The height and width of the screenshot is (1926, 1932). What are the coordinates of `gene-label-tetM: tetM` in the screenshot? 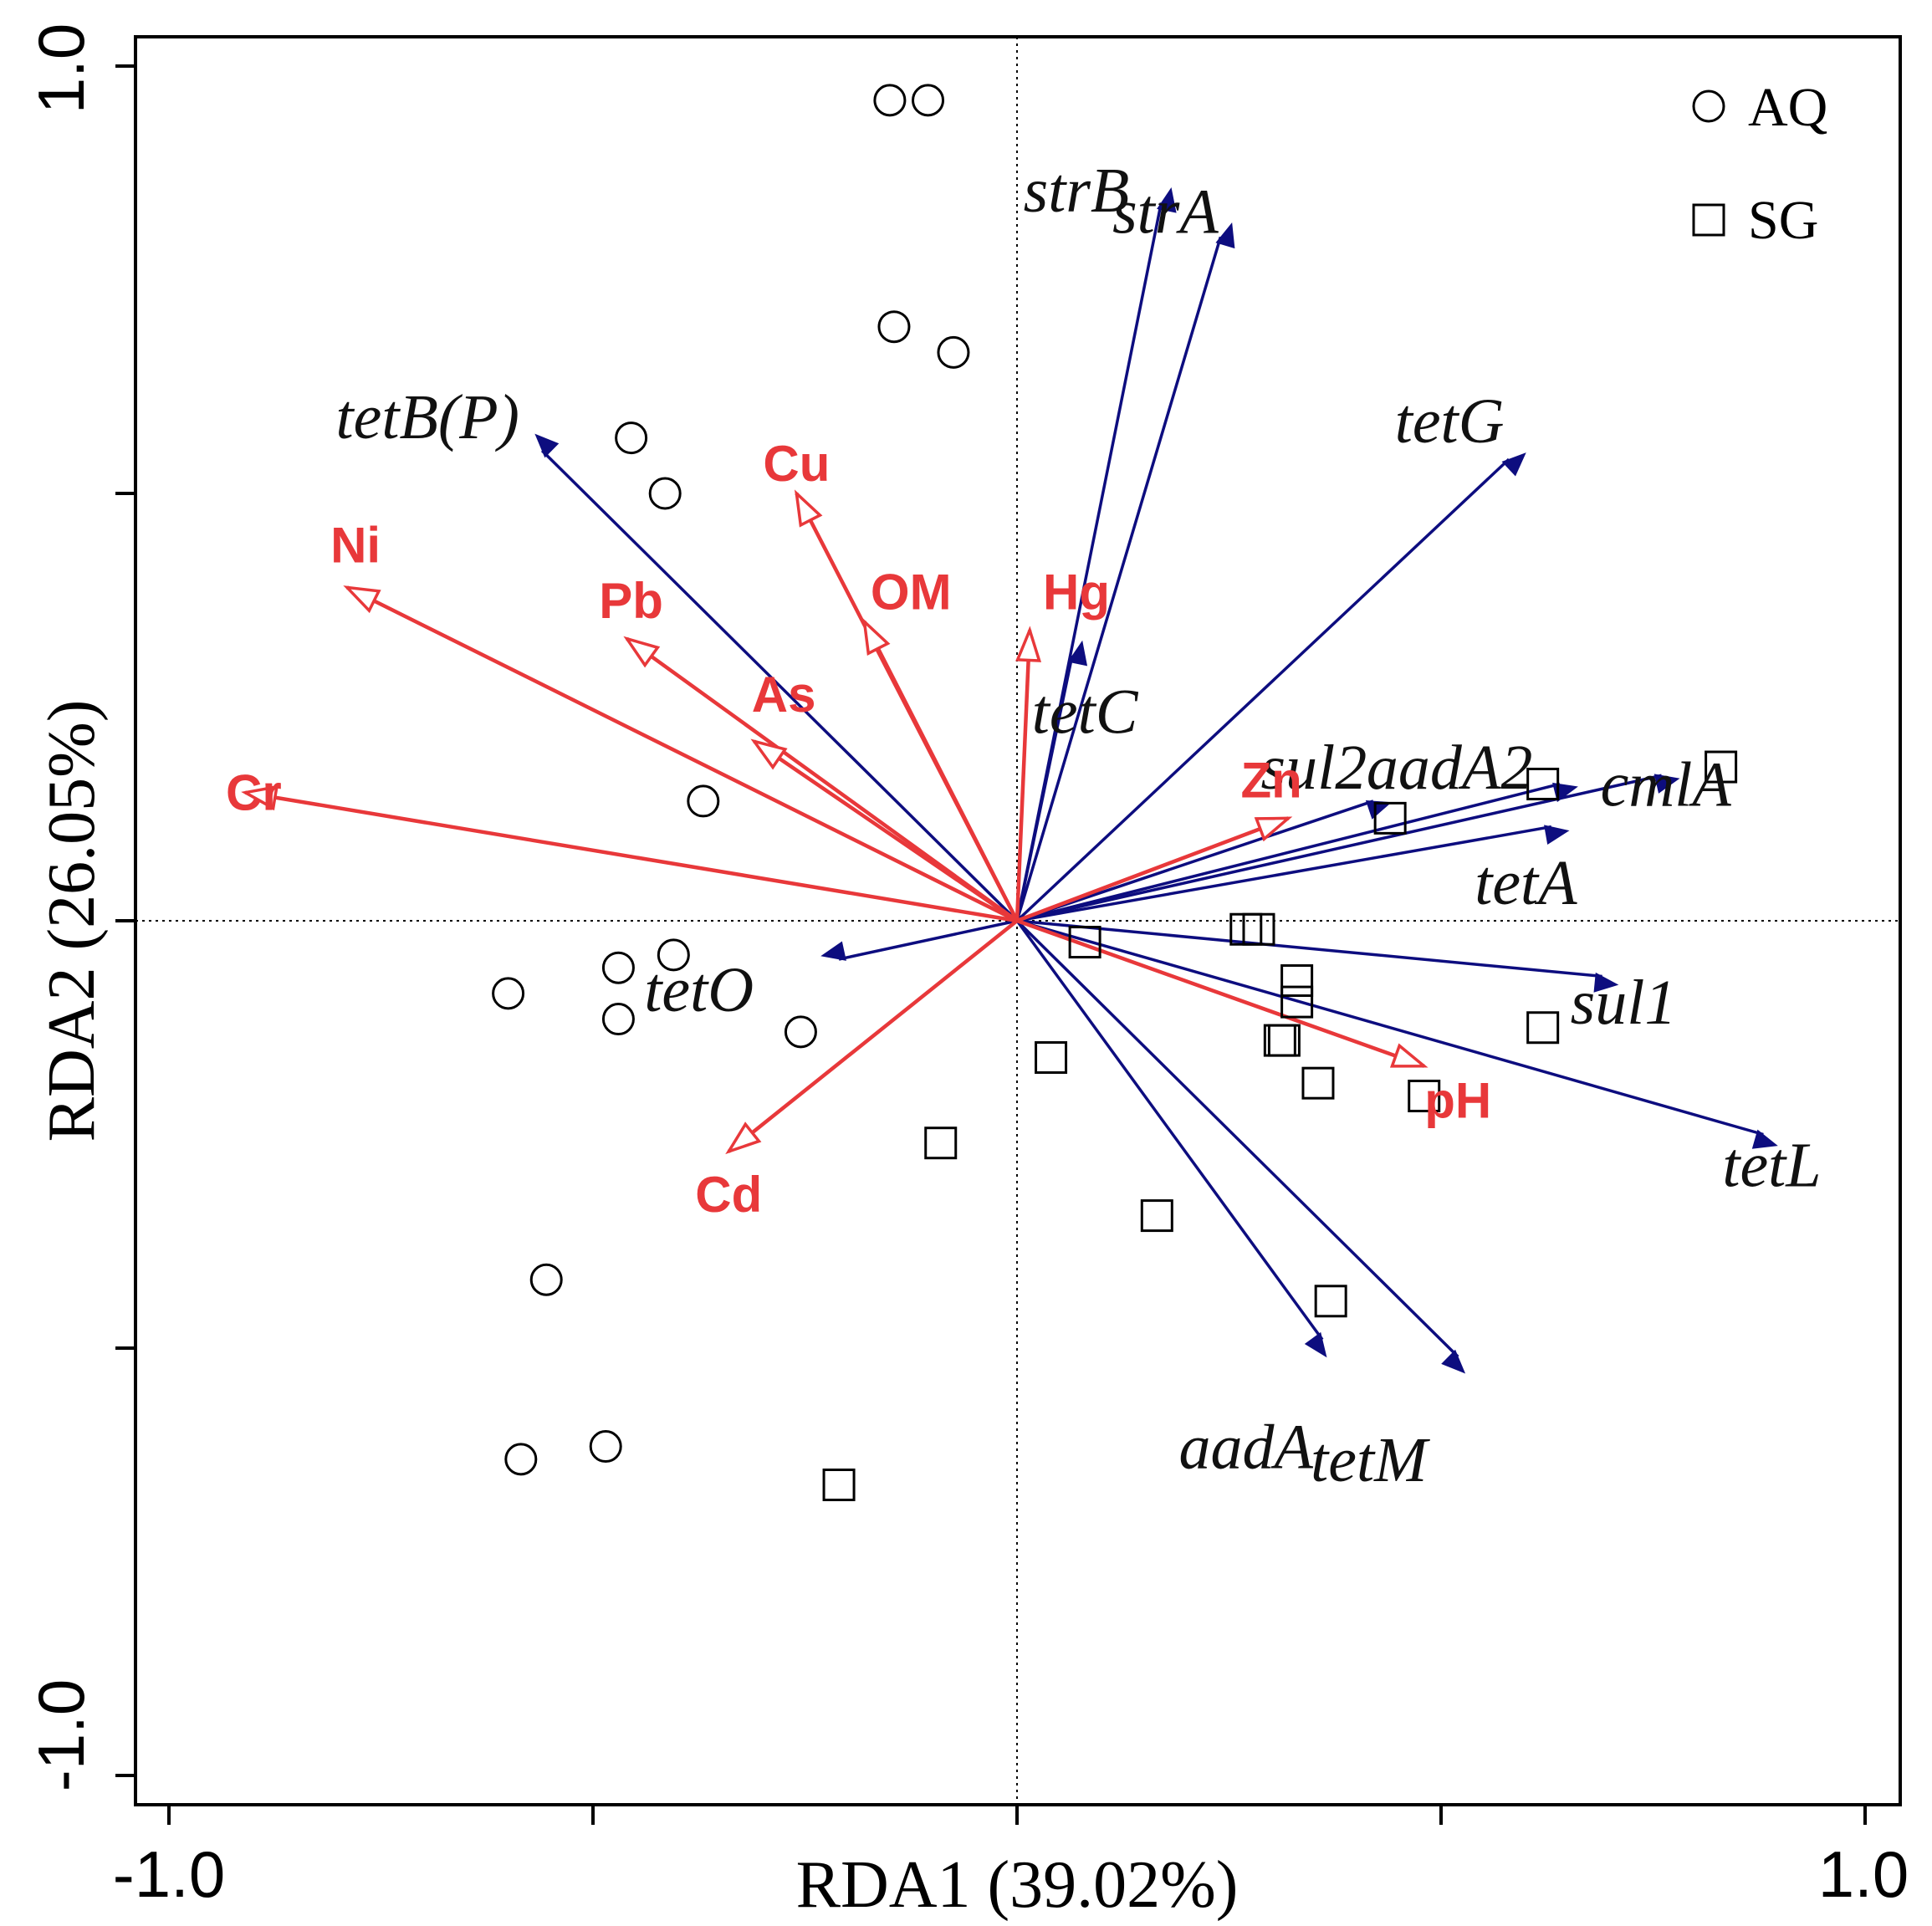 It's located at (1370, 1460).